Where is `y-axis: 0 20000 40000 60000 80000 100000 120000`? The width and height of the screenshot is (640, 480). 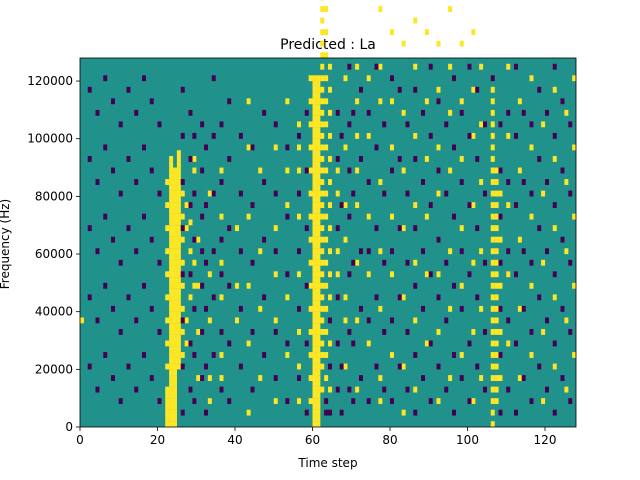
y-axis: 0 20000 40000 60000 80000 100000 120000 is located at coordinates (53, 254).